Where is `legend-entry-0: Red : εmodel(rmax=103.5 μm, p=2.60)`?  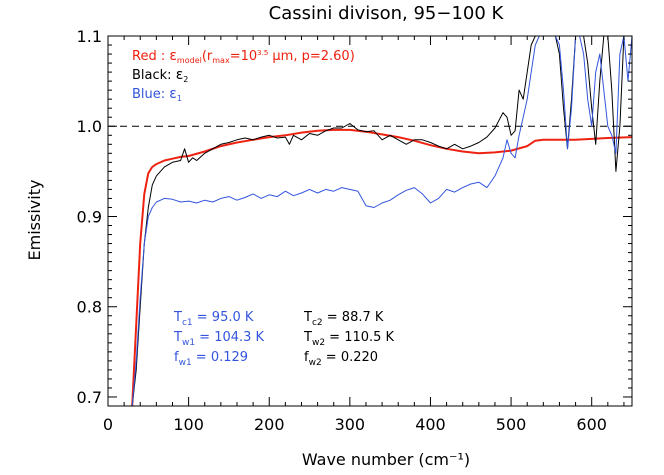 legend-entry-0: Red : εmodel(rmax=103.5 μm, p=2.60) is located at coordinates (243, 56).